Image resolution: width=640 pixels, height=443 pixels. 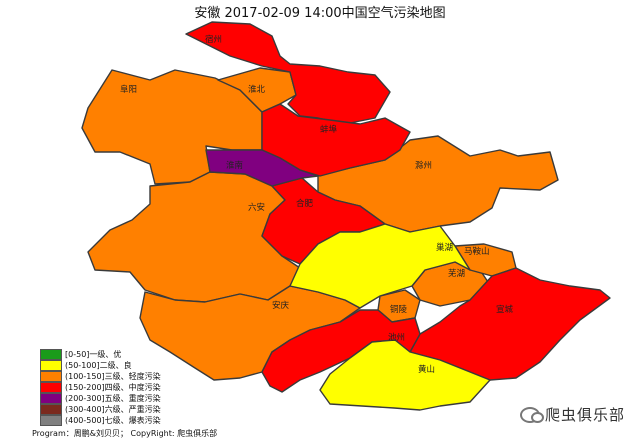 I want to click on wechat-icon, so click(x=532, y=414).